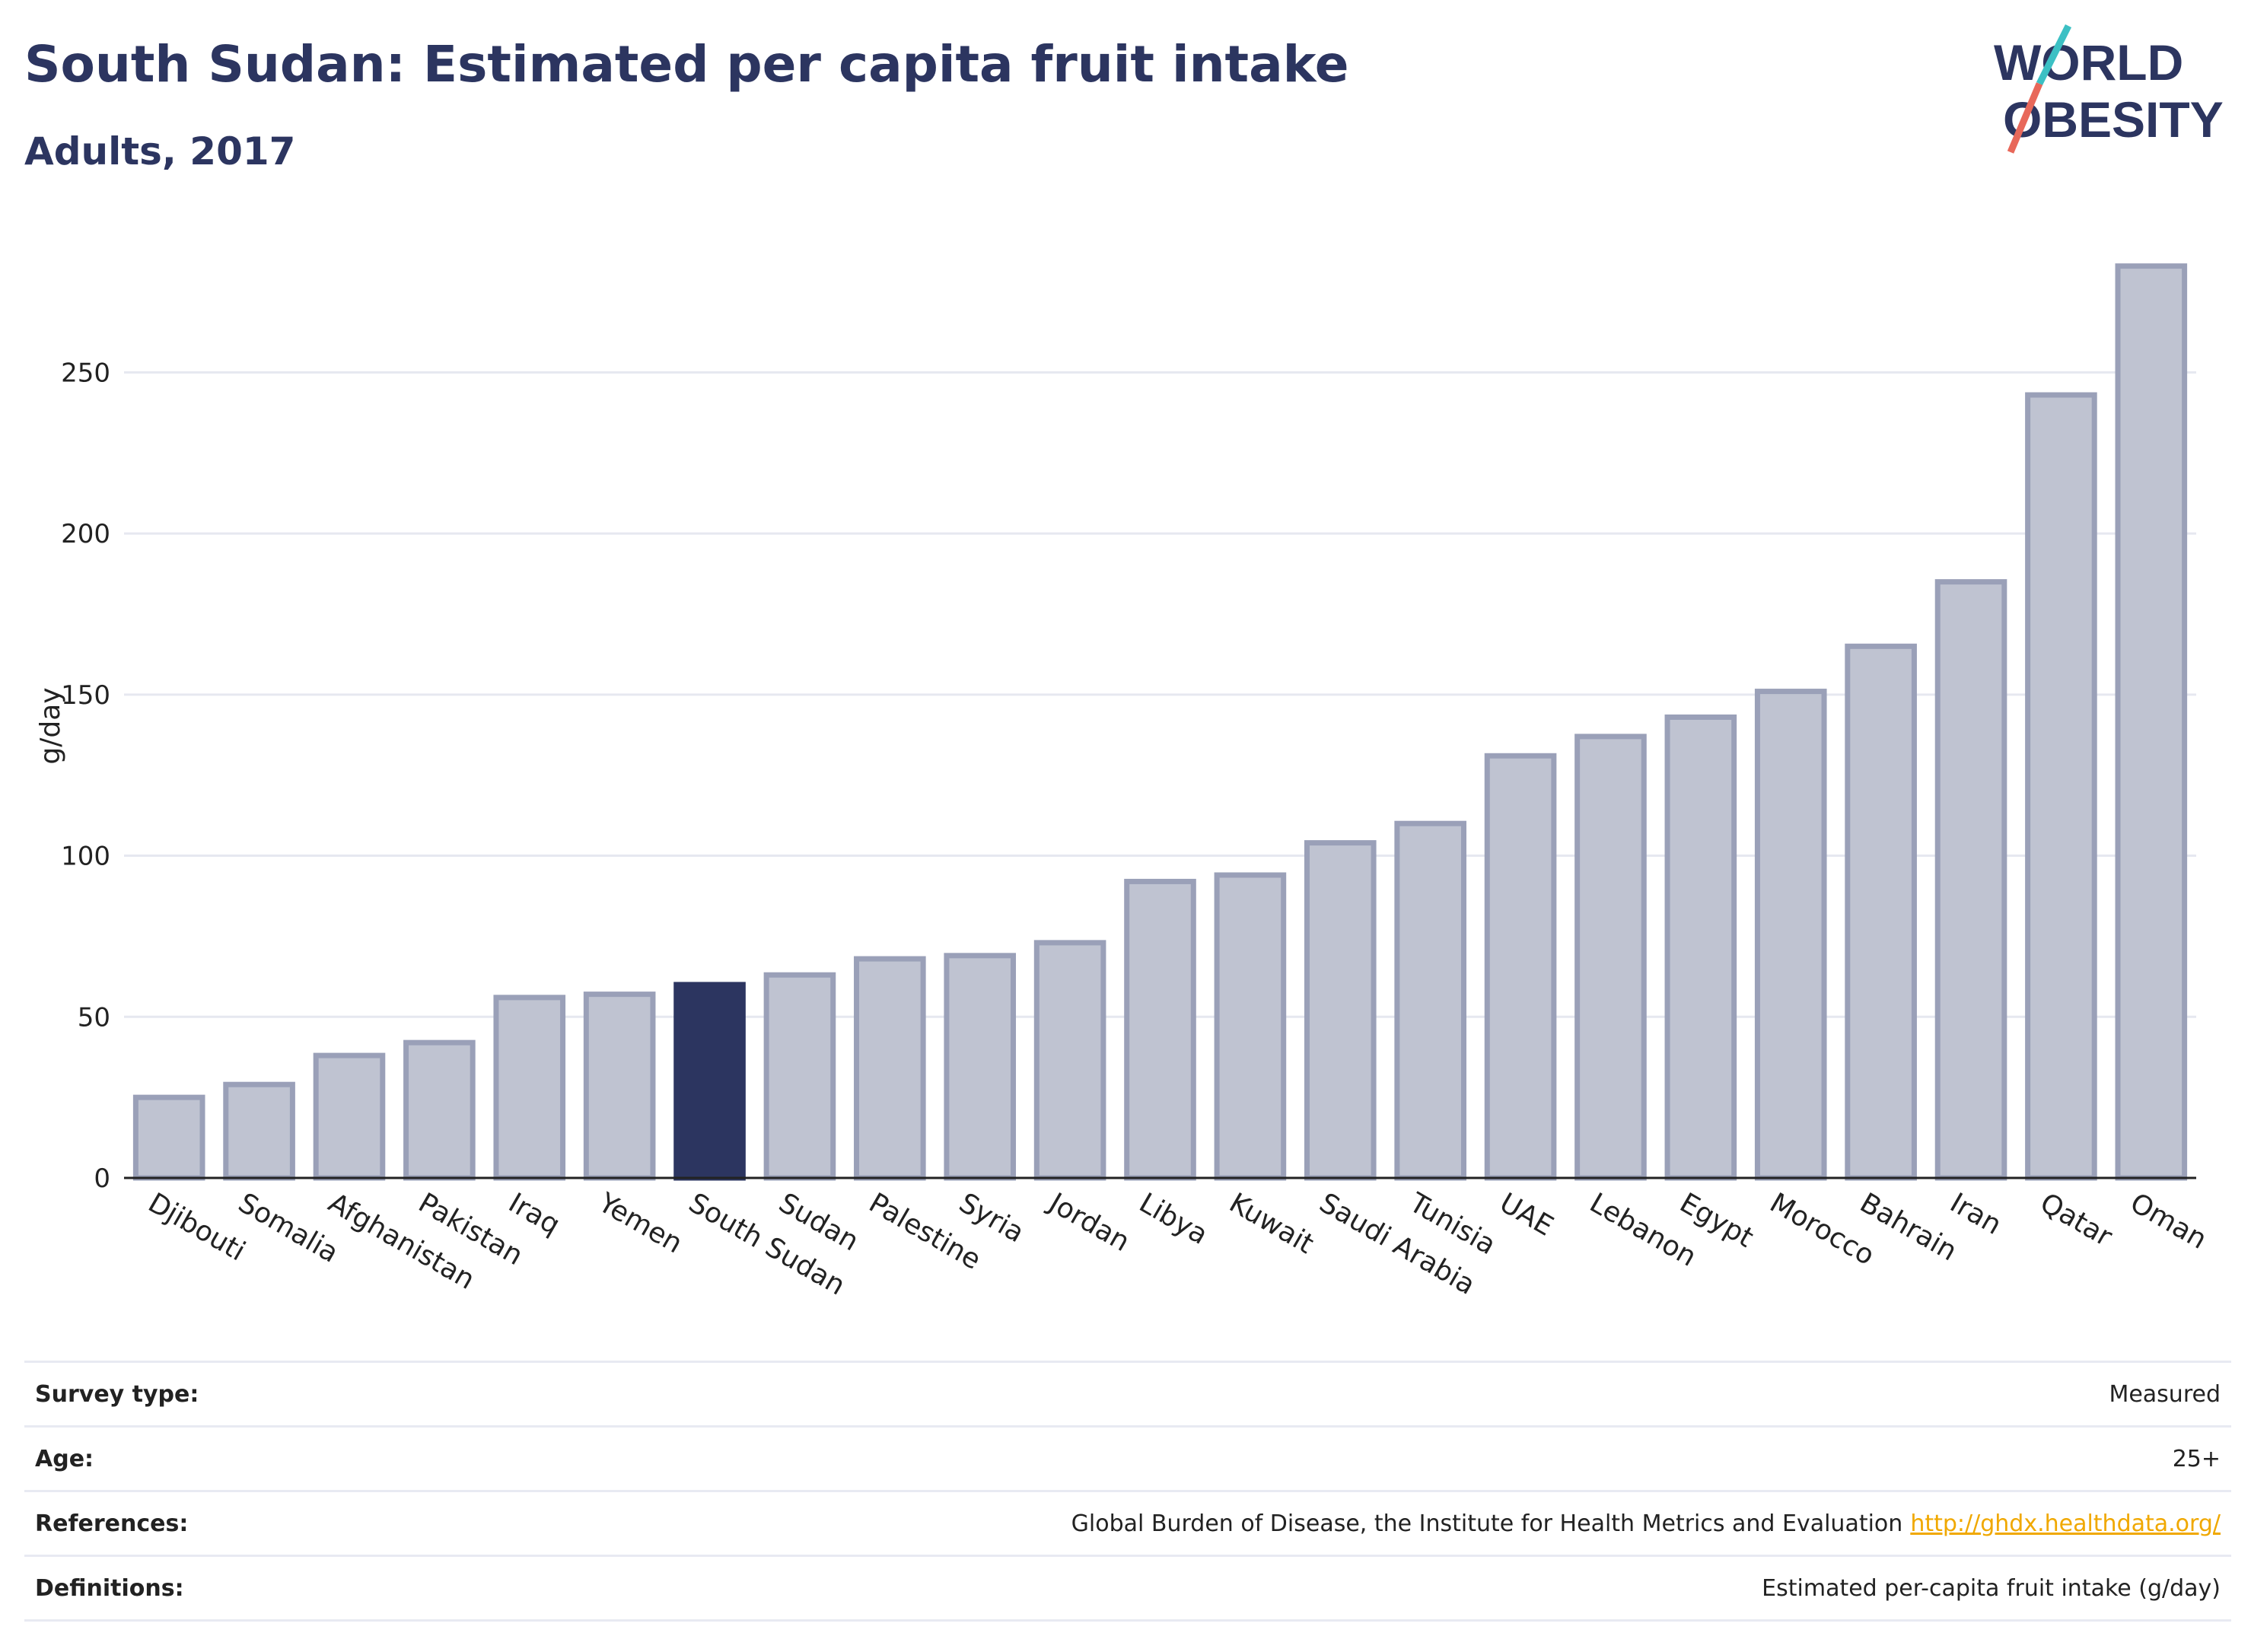 This screenshot has height=1652, width=2251. What do you see at coordinates (196, 1227) in the screenshot?
I see `x-tick-label: Djibouti` at bounding box center [196, 1227].